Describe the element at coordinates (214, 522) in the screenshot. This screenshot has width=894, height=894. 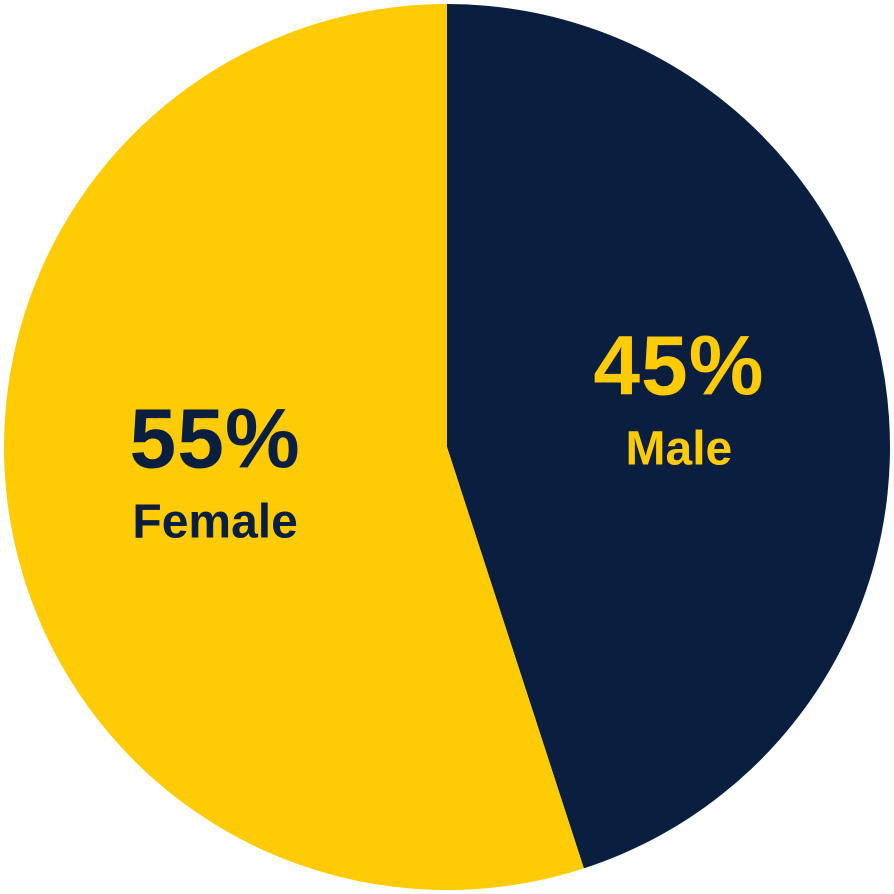
I see `slice-category-label-female: Female` at that location.